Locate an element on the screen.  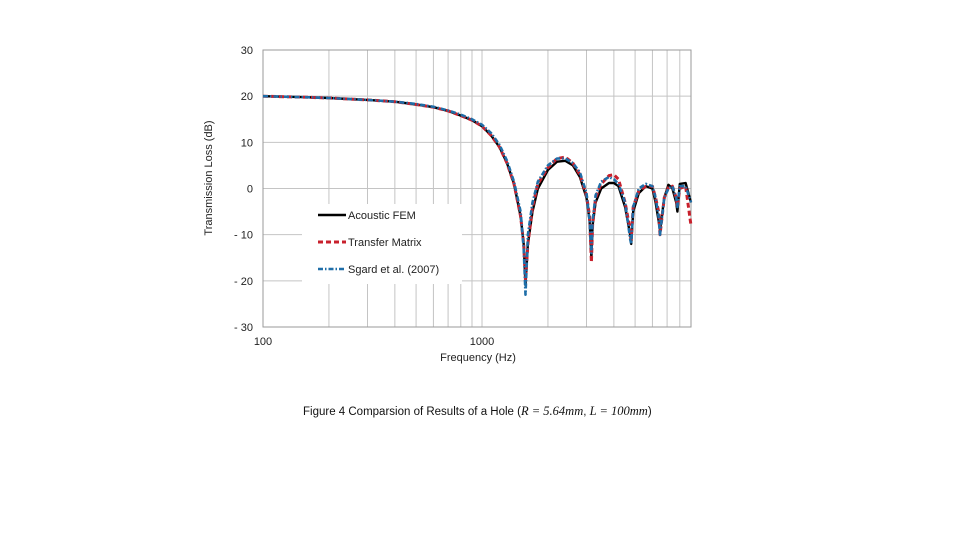
caption-l-value: L = 100mm is located at coordinates (618, 411).